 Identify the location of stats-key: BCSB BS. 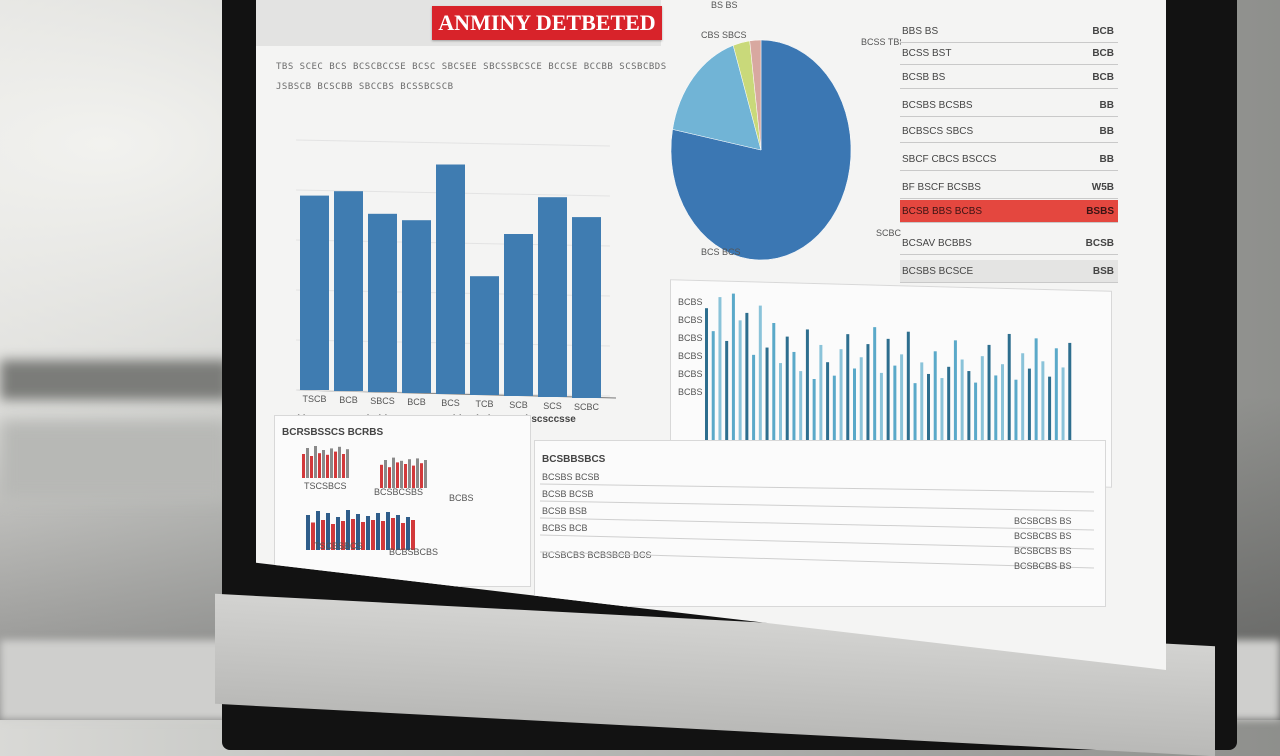
(924, 77).